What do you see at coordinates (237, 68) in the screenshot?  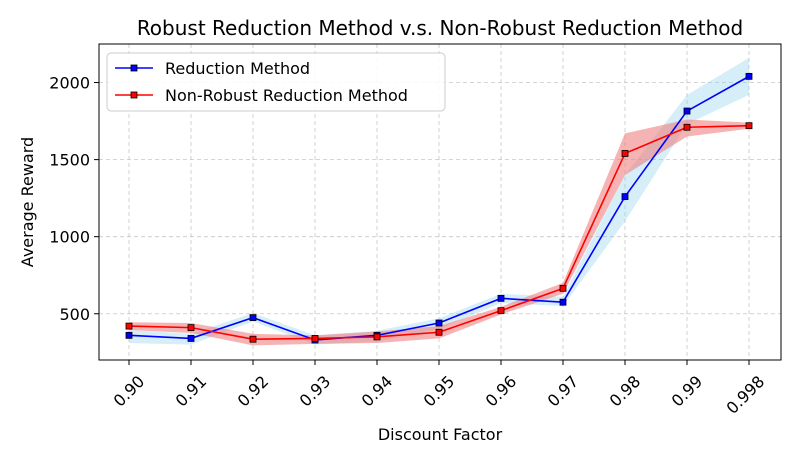 I see `legend-label: Reduction Method` at bounding box center [237, 68].